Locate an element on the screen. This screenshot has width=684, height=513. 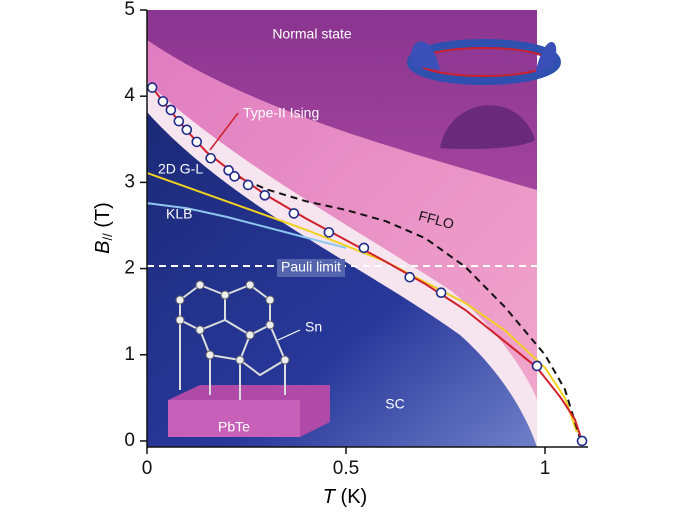
label-backdrop is located at coordinates (311, 268).